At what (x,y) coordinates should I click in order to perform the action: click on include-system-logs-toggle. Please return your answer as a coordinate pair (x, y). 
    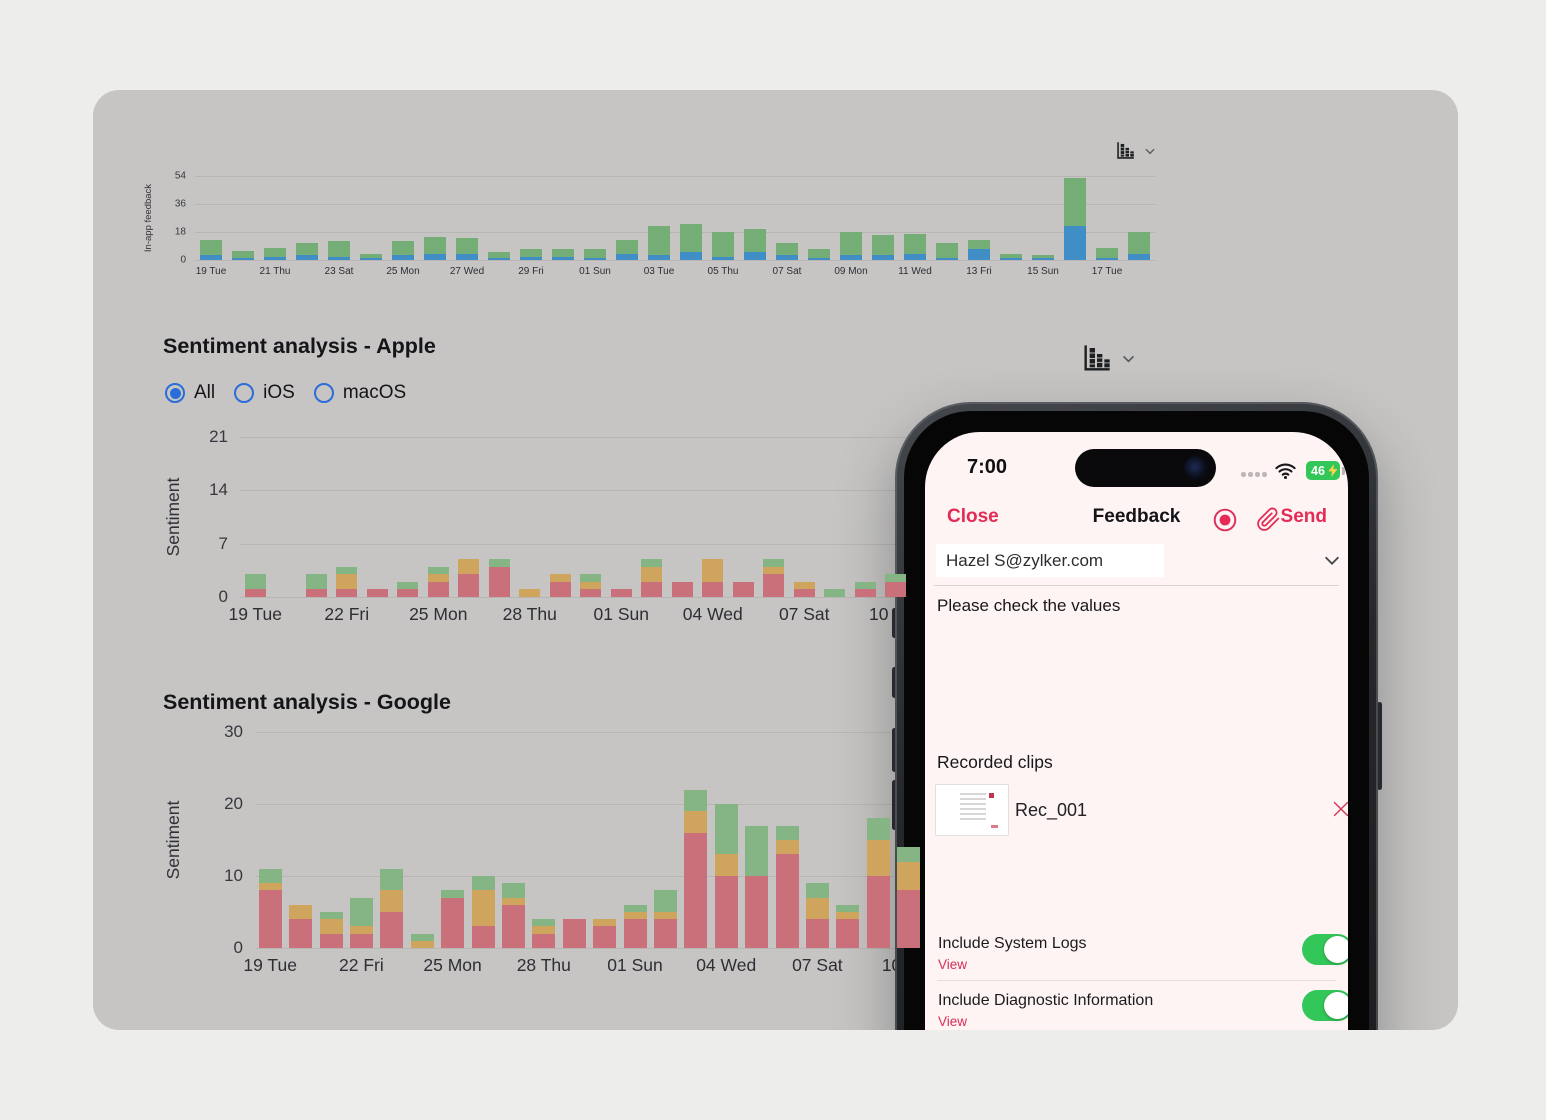
    Looking at the image, I should click on (1325, 949).